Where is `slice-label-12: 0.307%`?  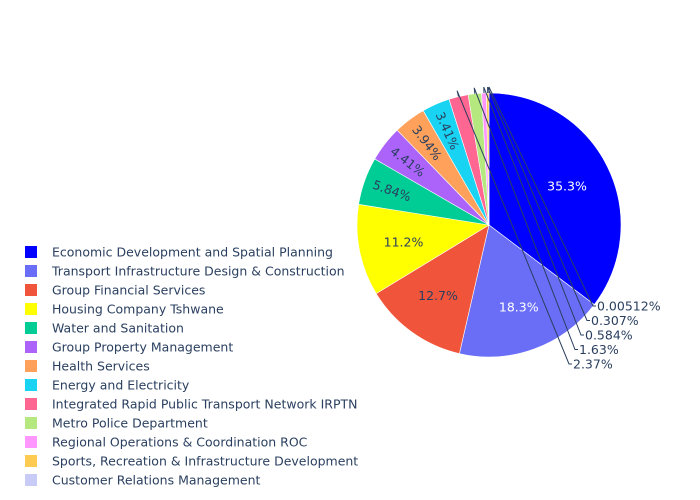 slice-label-12: 0.307% is located at coordinates (615, 320).